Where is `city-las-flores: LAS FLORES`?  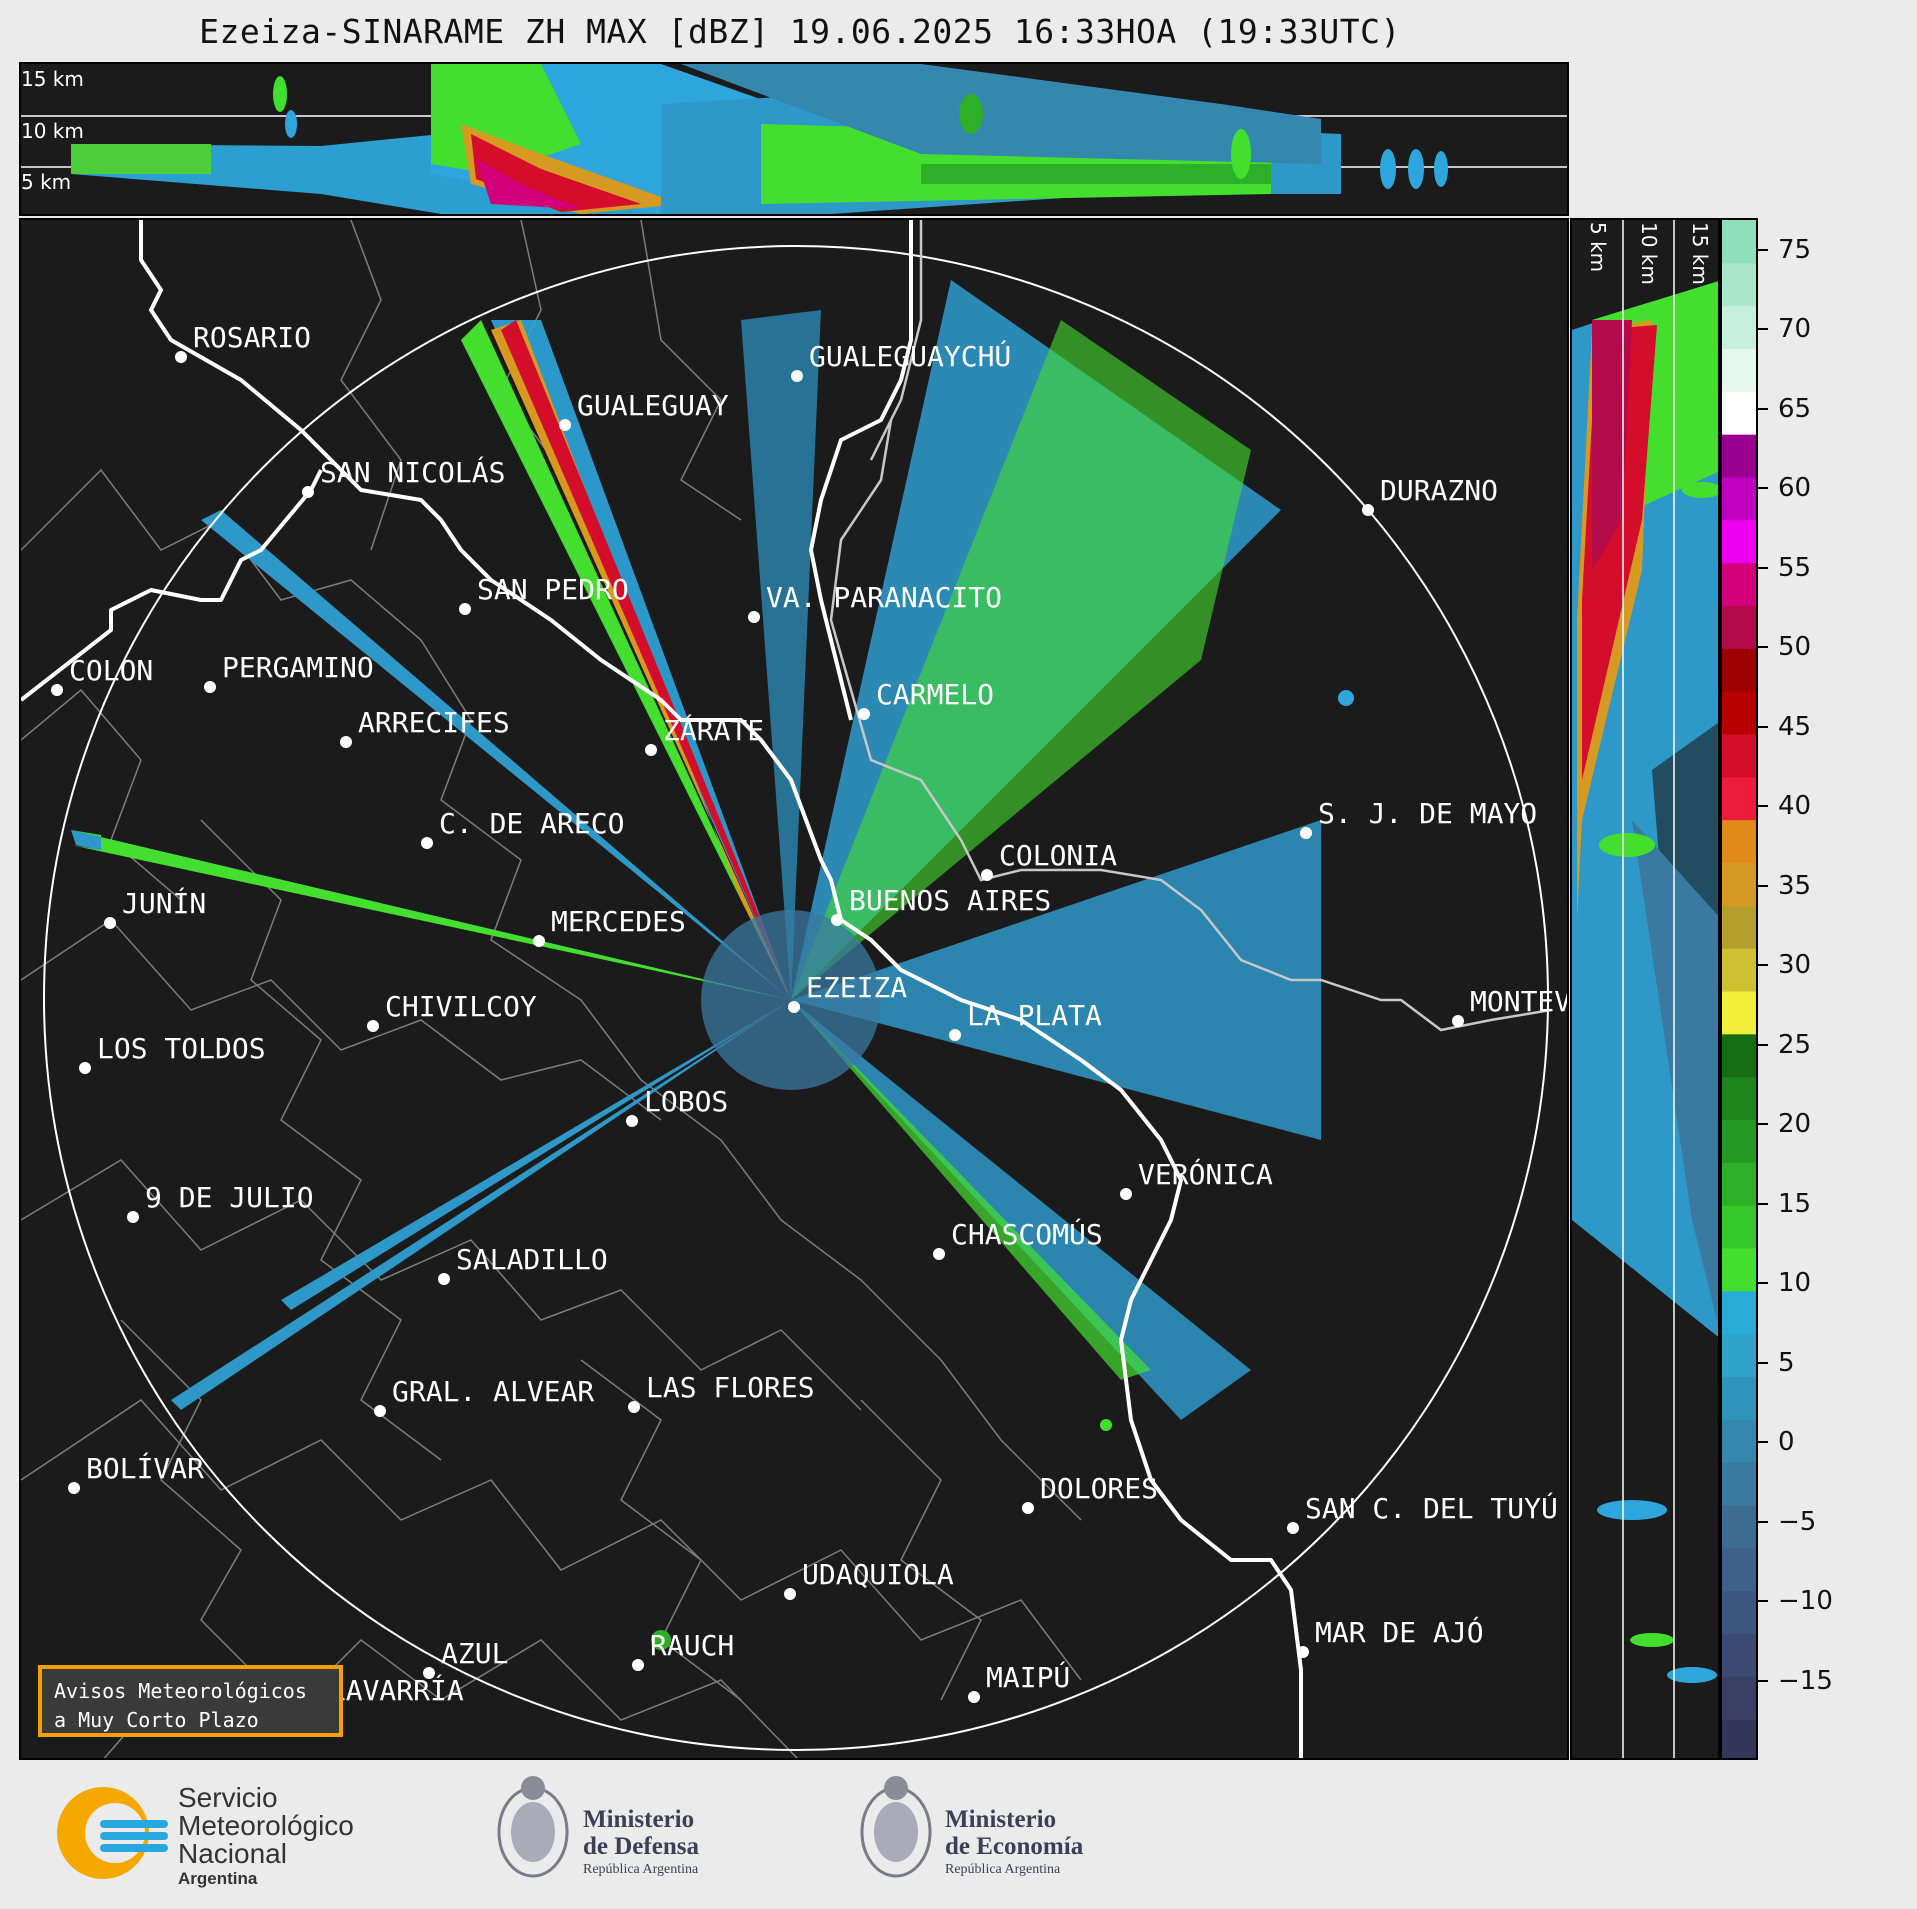 city-las-flores: LAS FLORES is located at coordinates (721, 1392).